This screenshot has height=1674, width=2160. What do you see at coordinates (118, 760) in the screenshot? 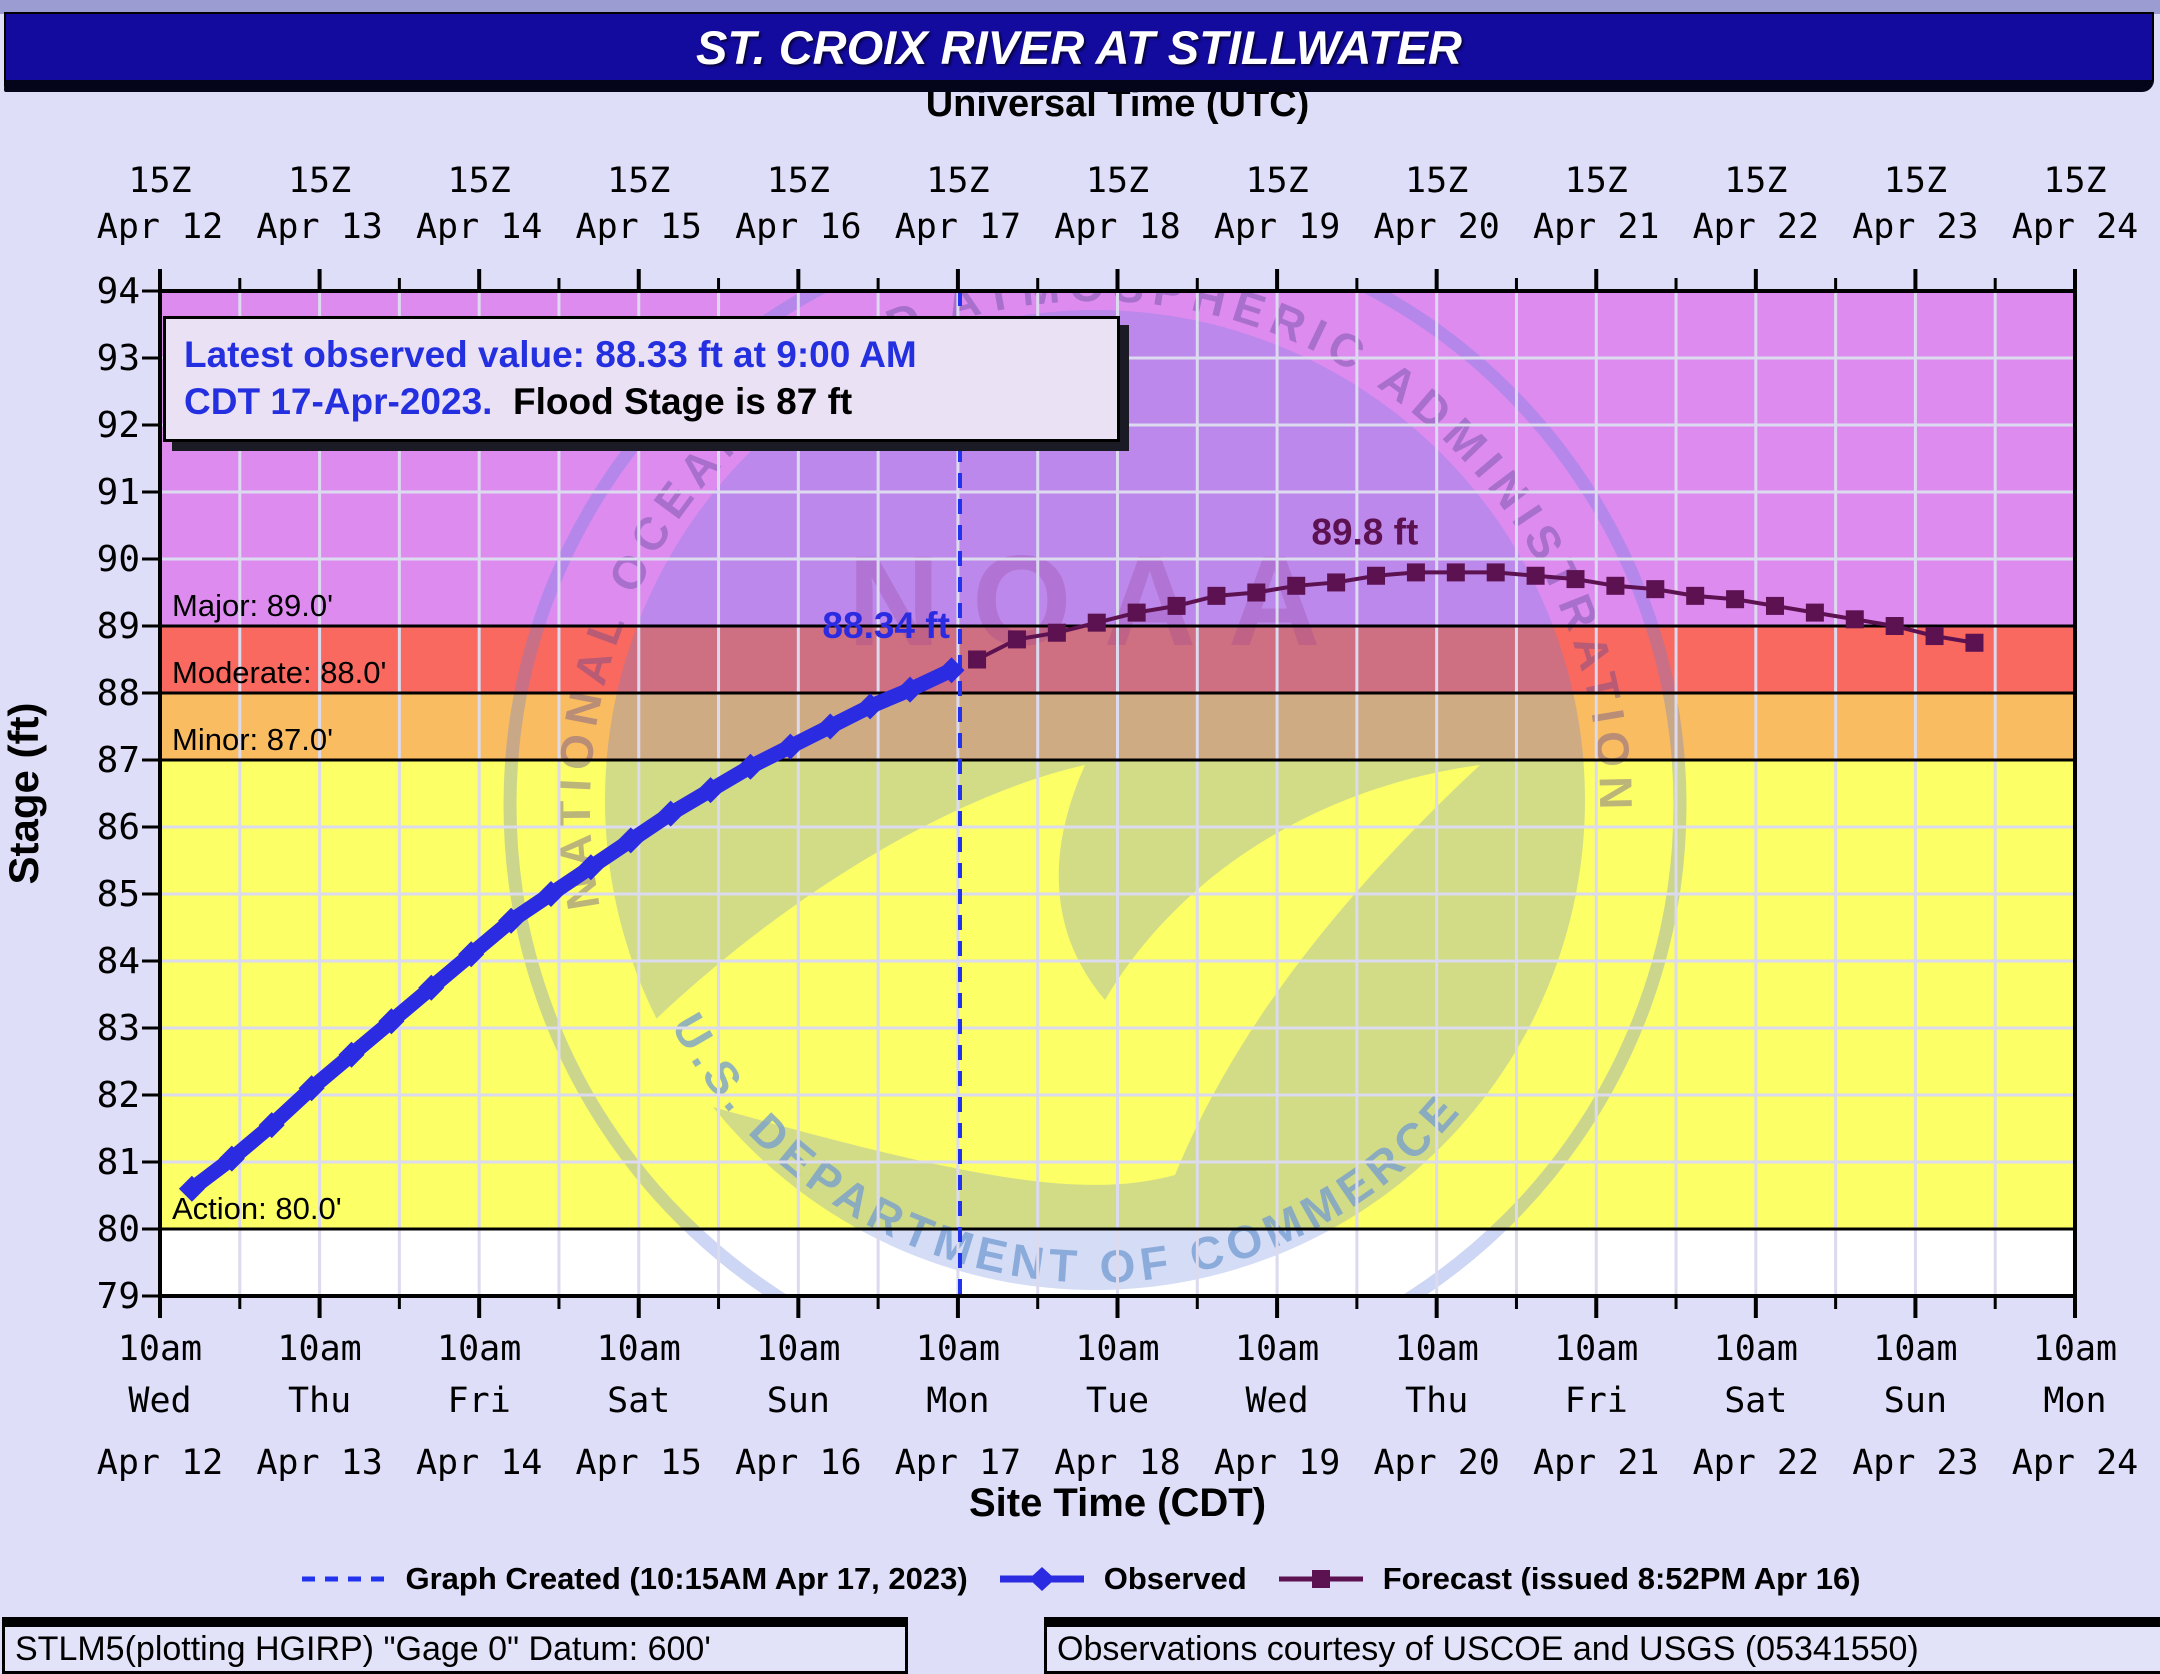
I see `y-axis-tick-label: 87` at bounding box center [118, 760].